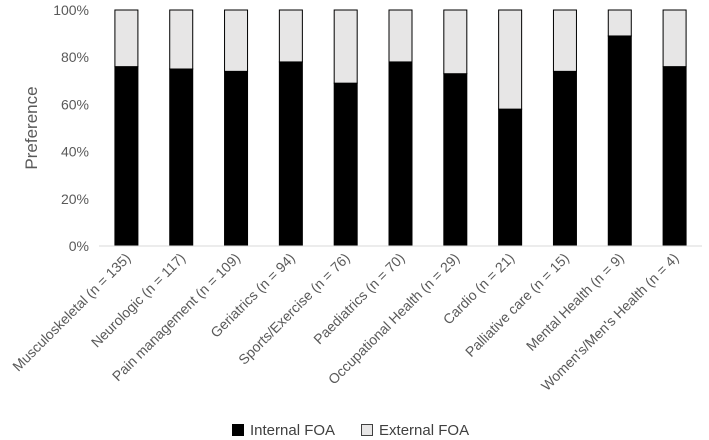 The width and height of the screenshot is (709, 440). What do you see at coordinates (79, 246) in the screenshot?
I see `y-tick-label: 0%` at bounding box center [79, 246].